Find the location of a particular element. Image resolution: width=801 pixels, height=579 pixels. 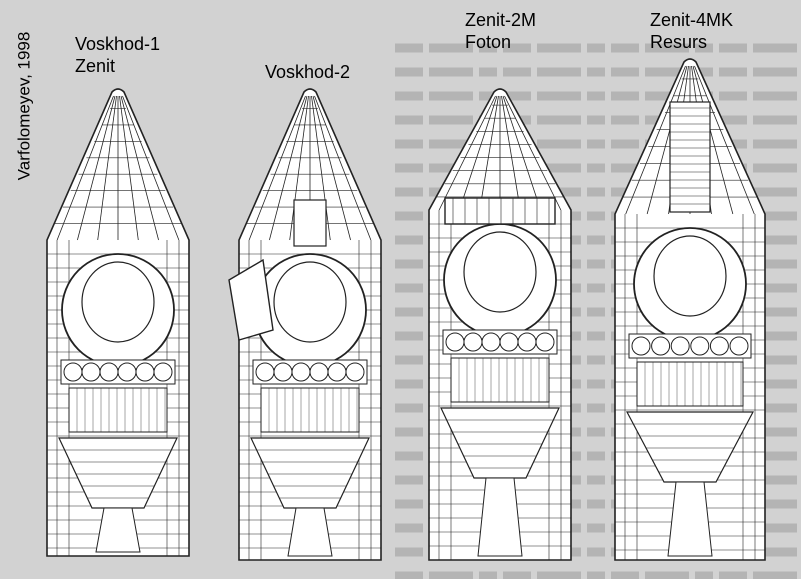

vehicle-label-1: Voskhod-1 Zenit is located at coordinates (117, 55).